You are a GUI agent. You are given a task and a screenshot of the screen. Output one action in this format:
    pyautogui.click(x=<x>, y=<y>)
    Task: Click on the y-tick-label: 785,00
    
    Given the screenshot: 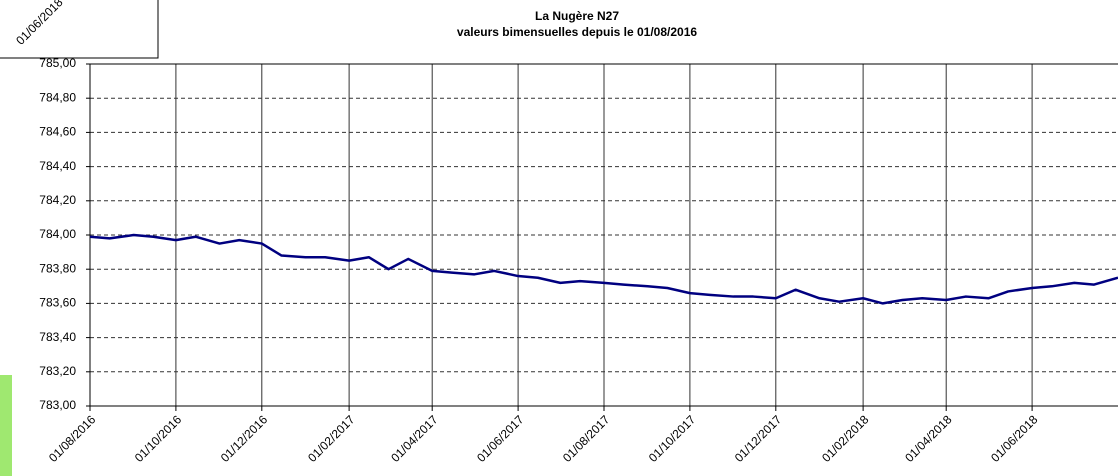 What is the action you would take?
    pyautogui.click(x=57, y=63)
    